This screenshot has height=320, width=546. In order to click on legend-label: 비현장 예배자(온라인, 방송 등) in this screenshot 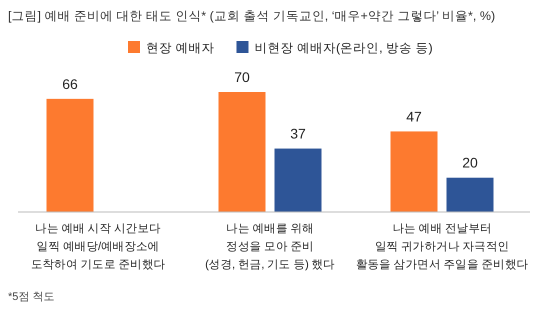, I will do `click(343, 48)`.